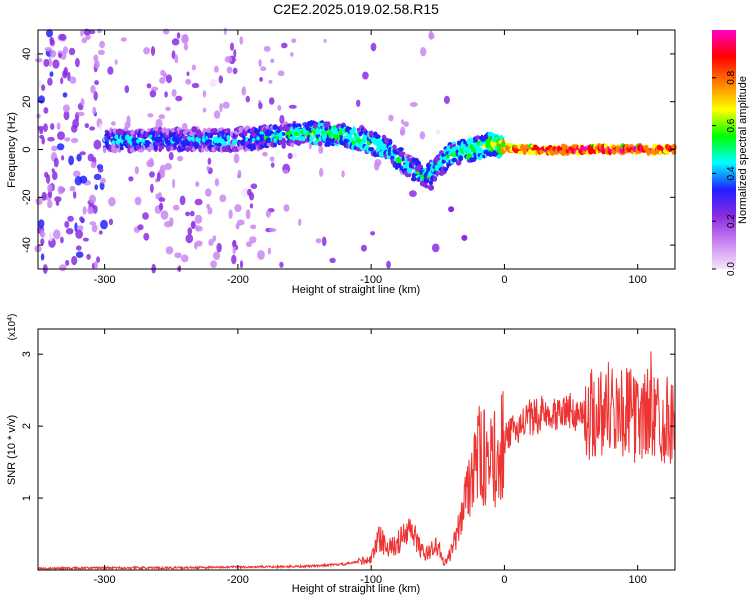  Describe the element at coordinates (731, 173) in the screenshot. I see `colorbar-tick-label: 0.4` at that location.